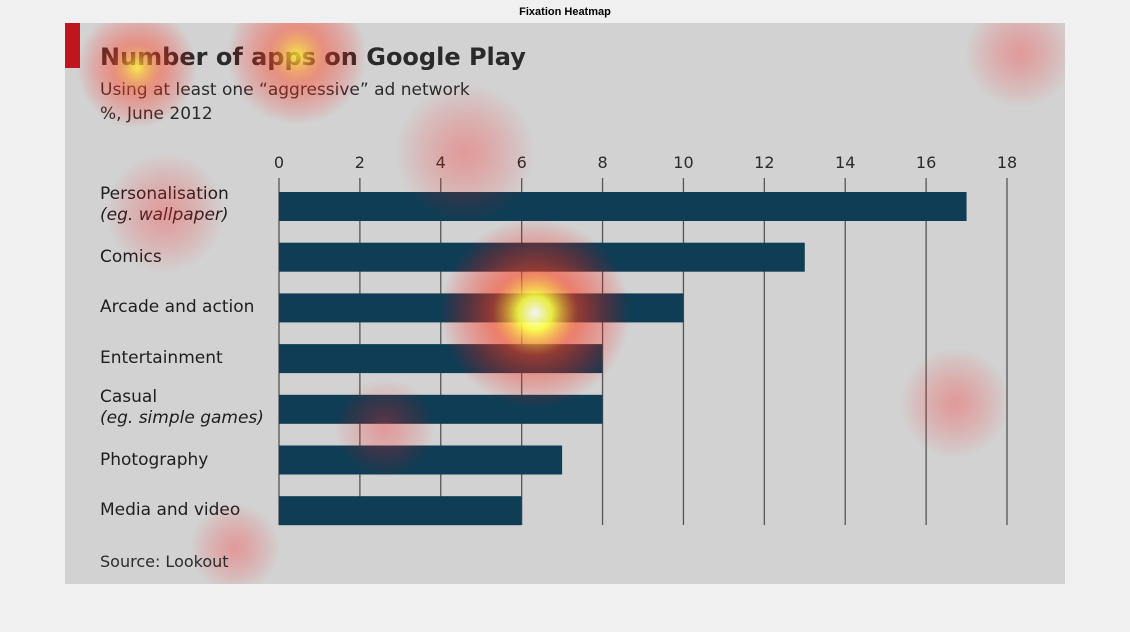 The width and height of the screenshot is (1130, 632). I want to click on x-tick-label: 2, so click(359, 162).